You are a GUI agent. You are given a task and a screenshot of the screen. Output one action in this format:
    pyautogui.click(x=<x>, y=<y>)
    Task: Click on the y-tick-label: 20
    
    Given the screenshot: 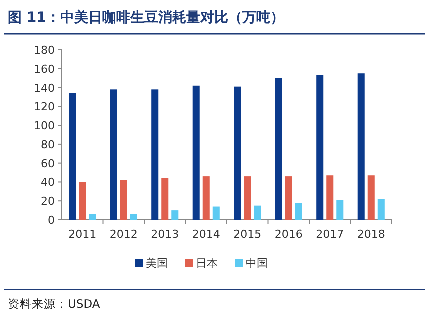 What is the action you would take?
    pyautogui.click(x=48, y=201)
    